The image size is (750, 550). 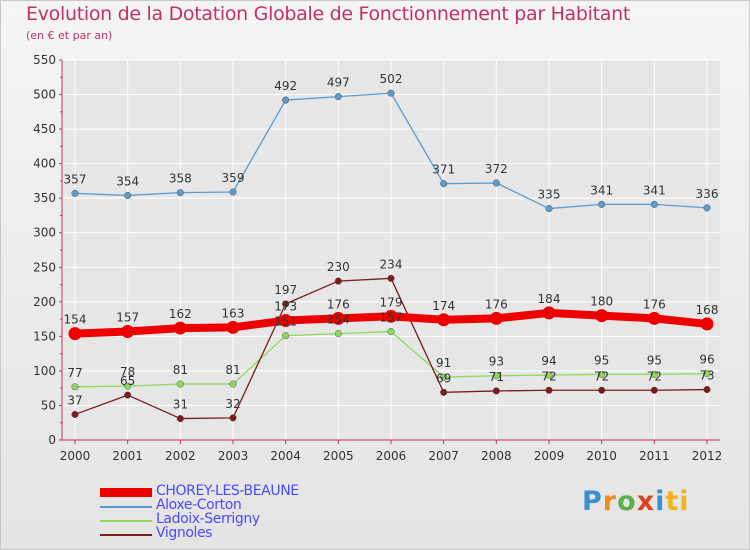 What do you see at coordinates (601, 302) in the screenshot?
I see `data-label: 180` at bounding box center [601, 302].